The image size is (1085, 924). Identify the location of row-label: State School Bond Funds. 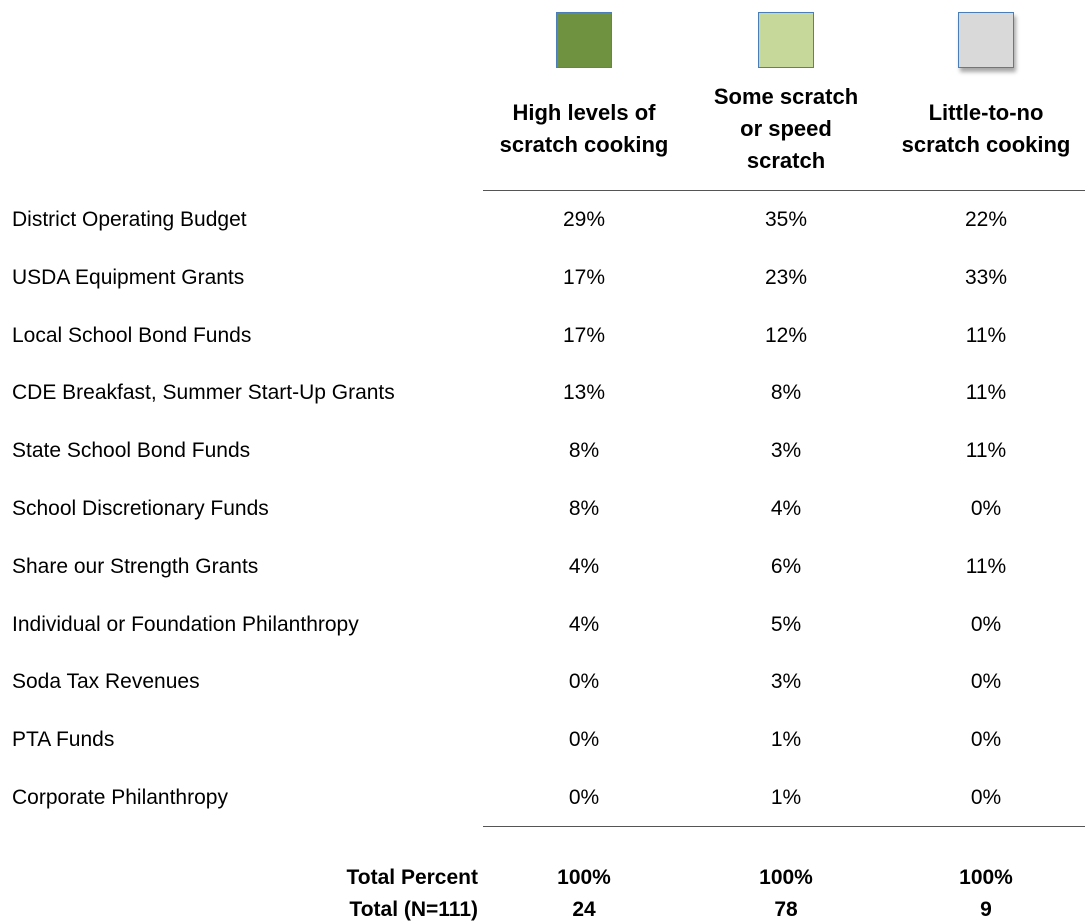
(131, 451).